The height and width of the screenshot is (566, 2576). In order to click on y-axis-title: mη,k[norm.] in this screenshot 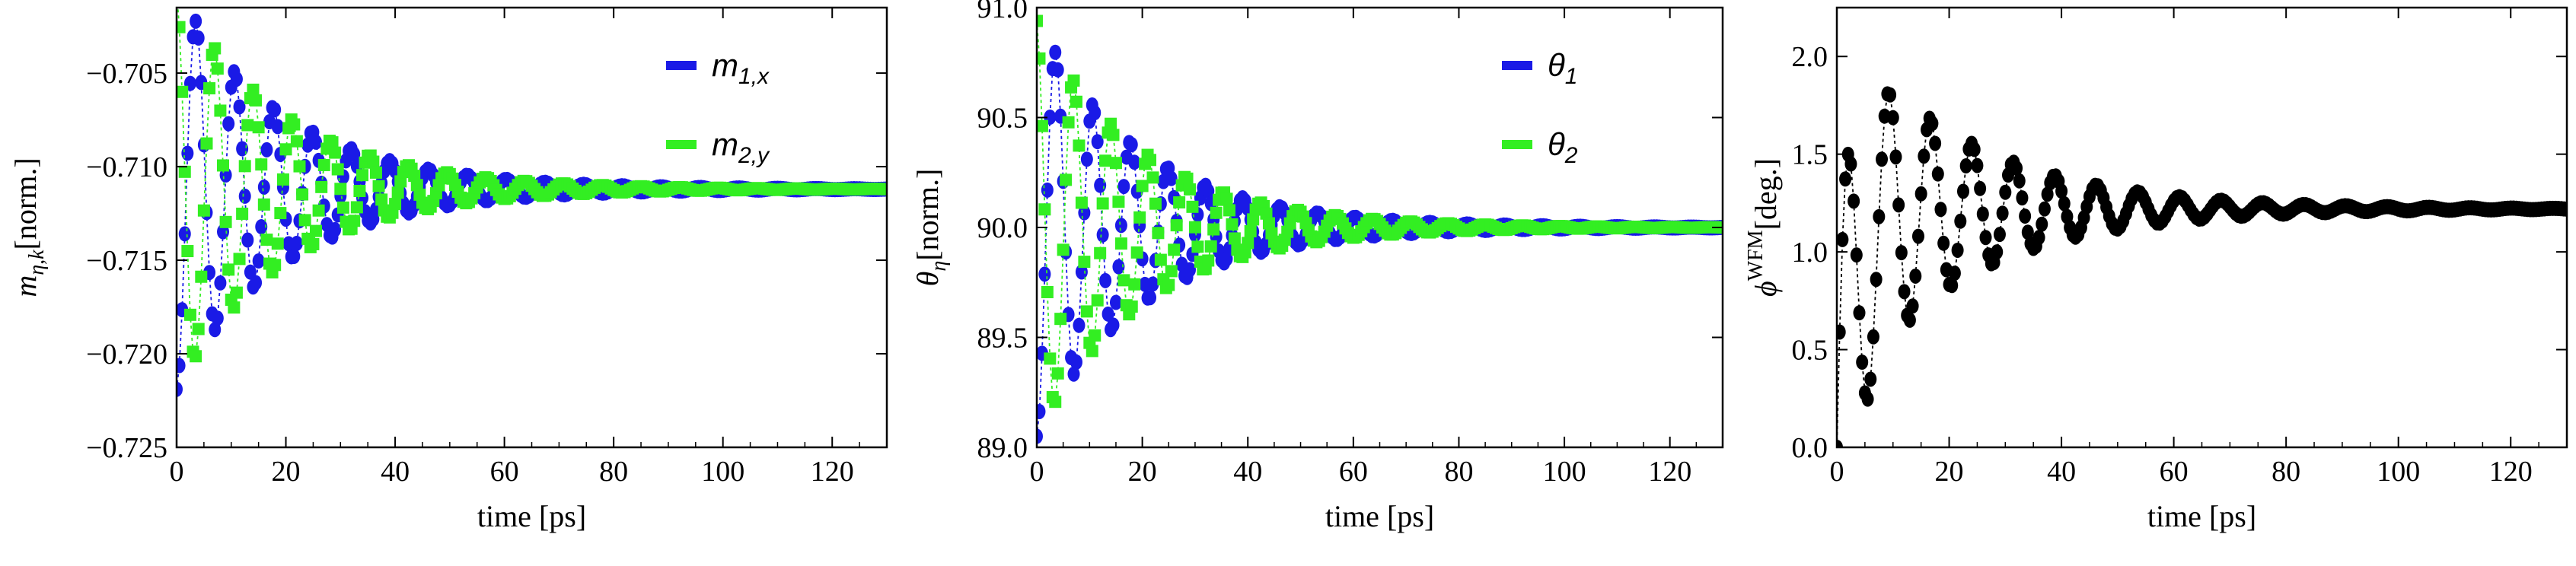, I will do `click(28, 227)`.